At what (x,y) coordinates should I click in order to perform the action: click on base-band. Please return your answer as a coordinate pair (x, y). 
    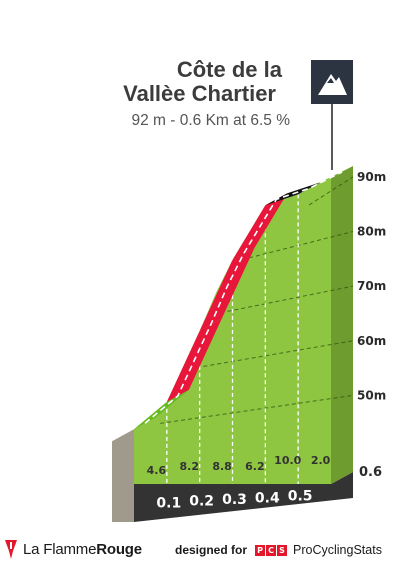
    Looking at the image, I should click on (243, 497).